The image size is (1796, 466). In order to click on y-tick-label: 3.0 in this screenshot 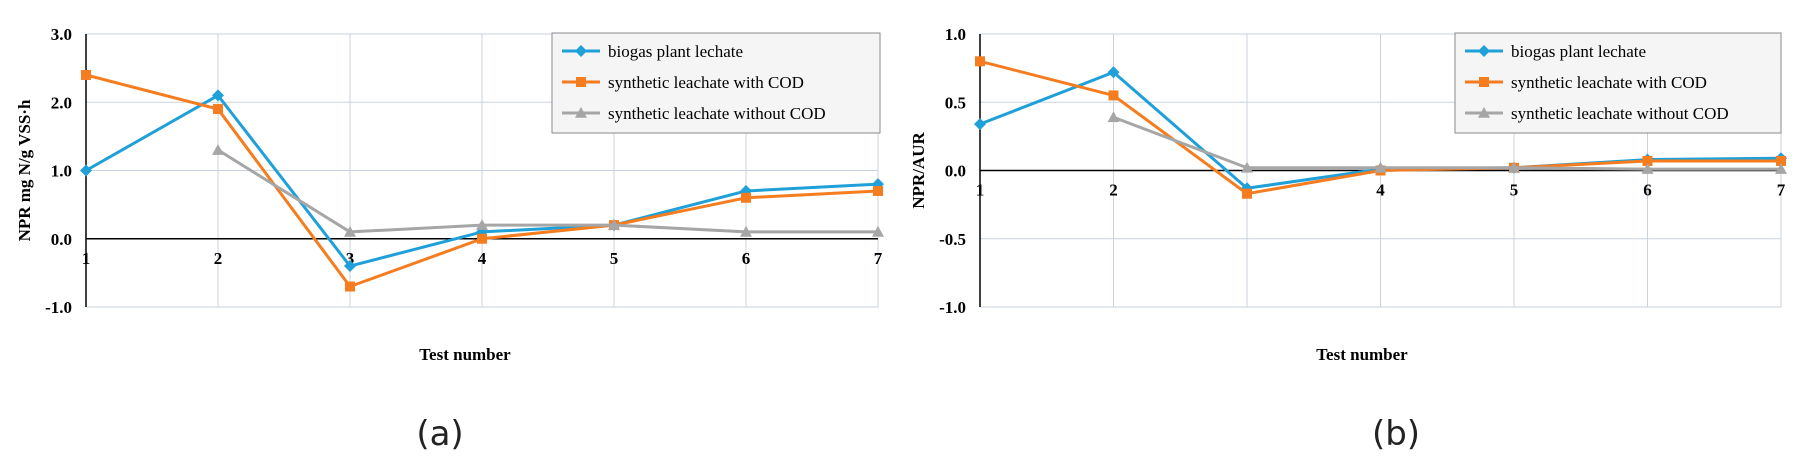, I will do `click(61, 34)`.